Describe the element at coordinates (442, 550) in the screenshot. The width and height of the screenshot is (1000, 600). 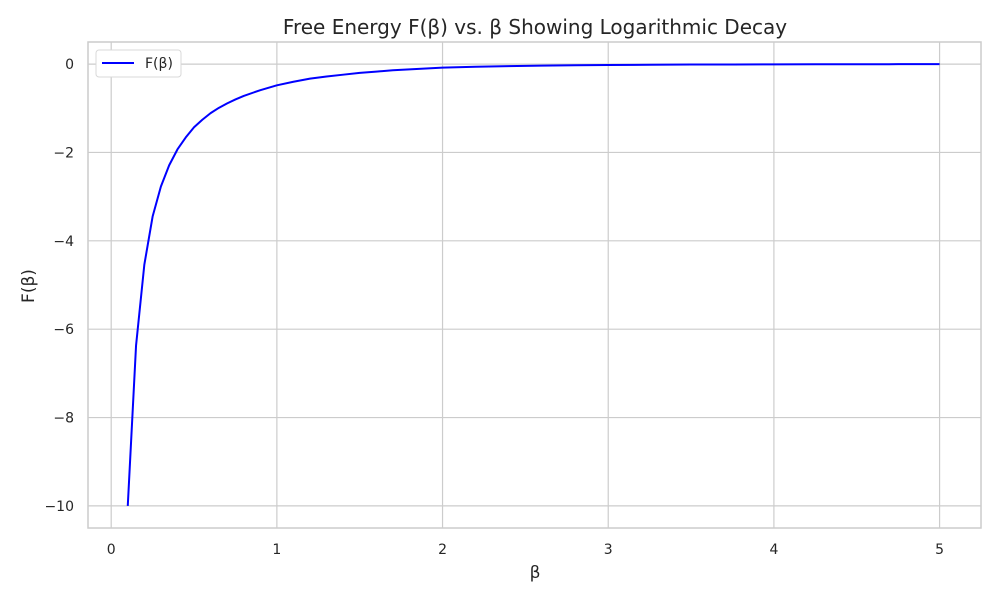
I see `x-tick-label: 2` at that location.